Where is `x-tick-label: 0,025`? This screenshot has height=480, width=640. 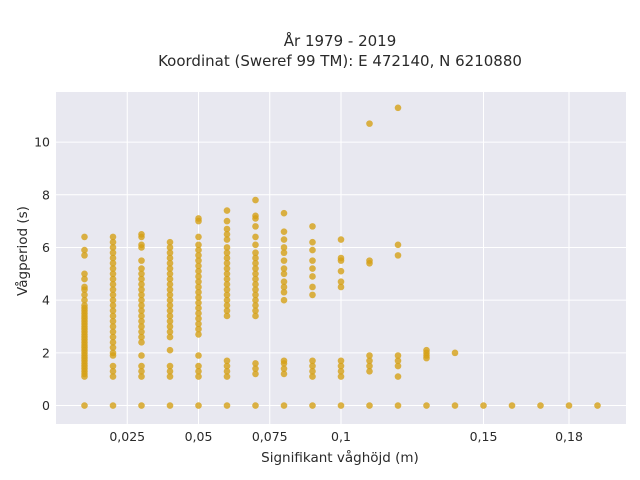 x-tick-label: 0,025 is located at coordinates (127, 436).